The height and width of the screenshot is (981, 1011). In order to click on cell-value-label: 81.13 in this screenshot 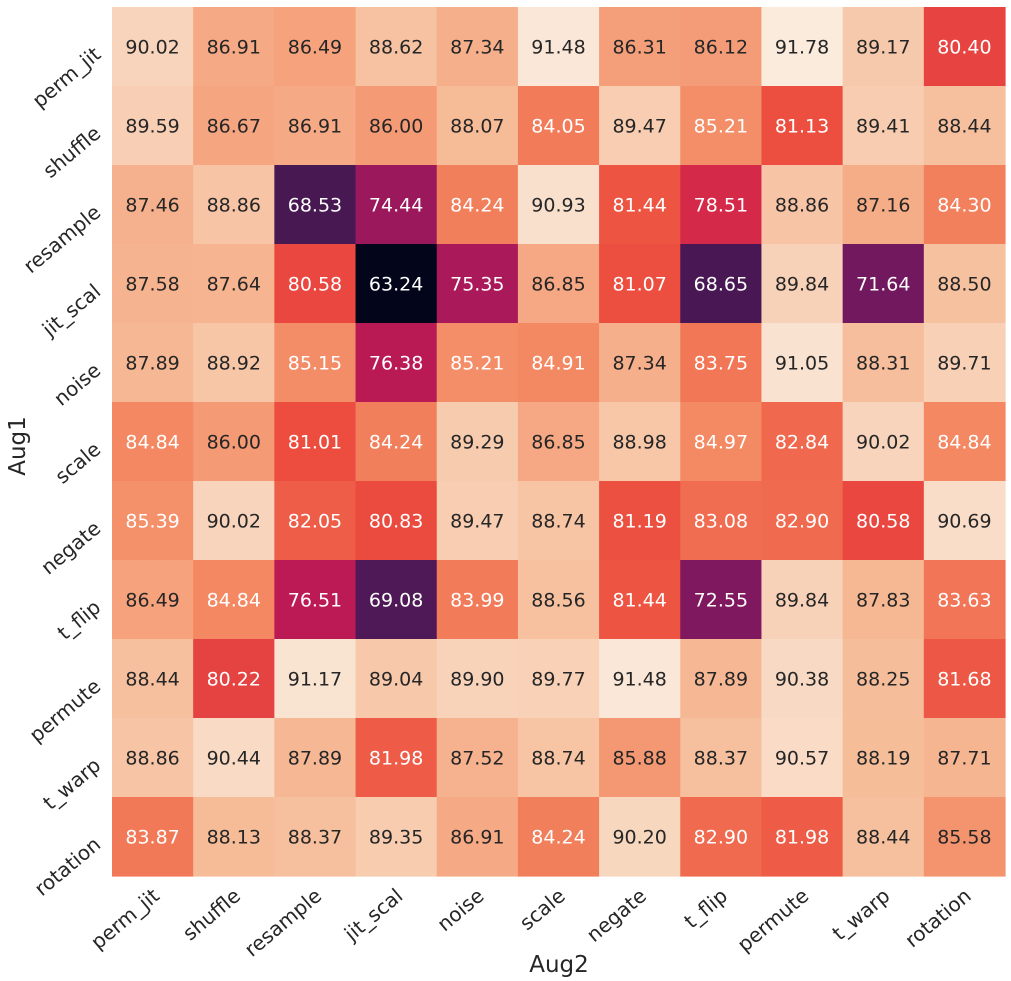, I will do `click(802, 127)`.